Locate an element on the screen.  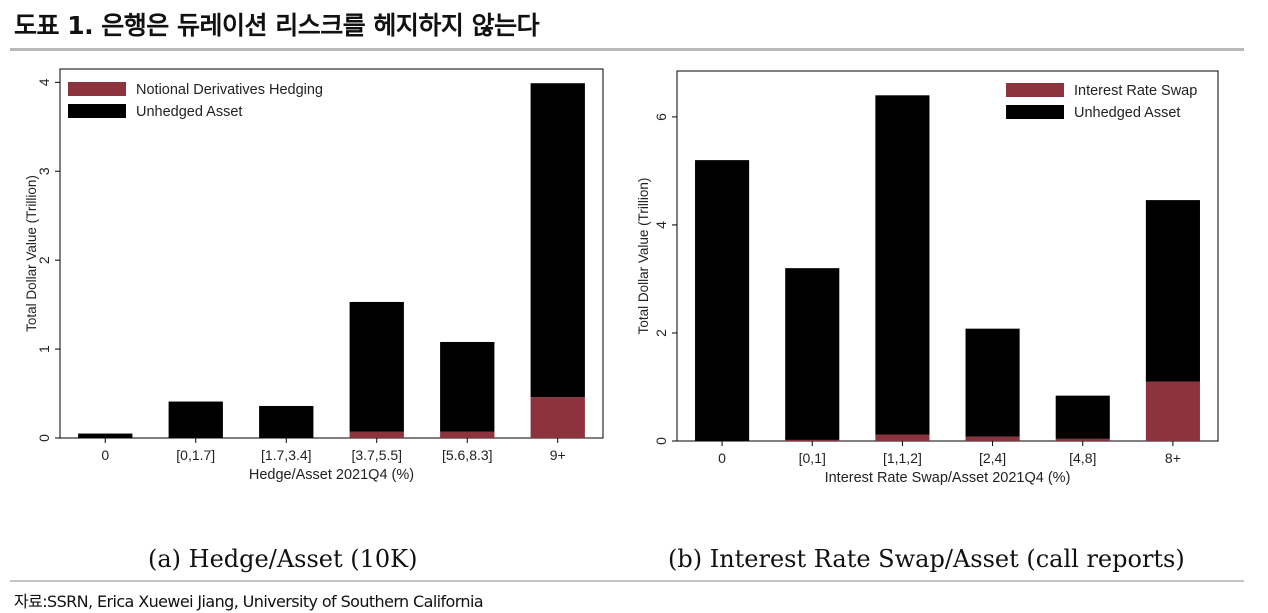
x-tick-label: [5.6,8.3] is located at coordinates (467, 455).